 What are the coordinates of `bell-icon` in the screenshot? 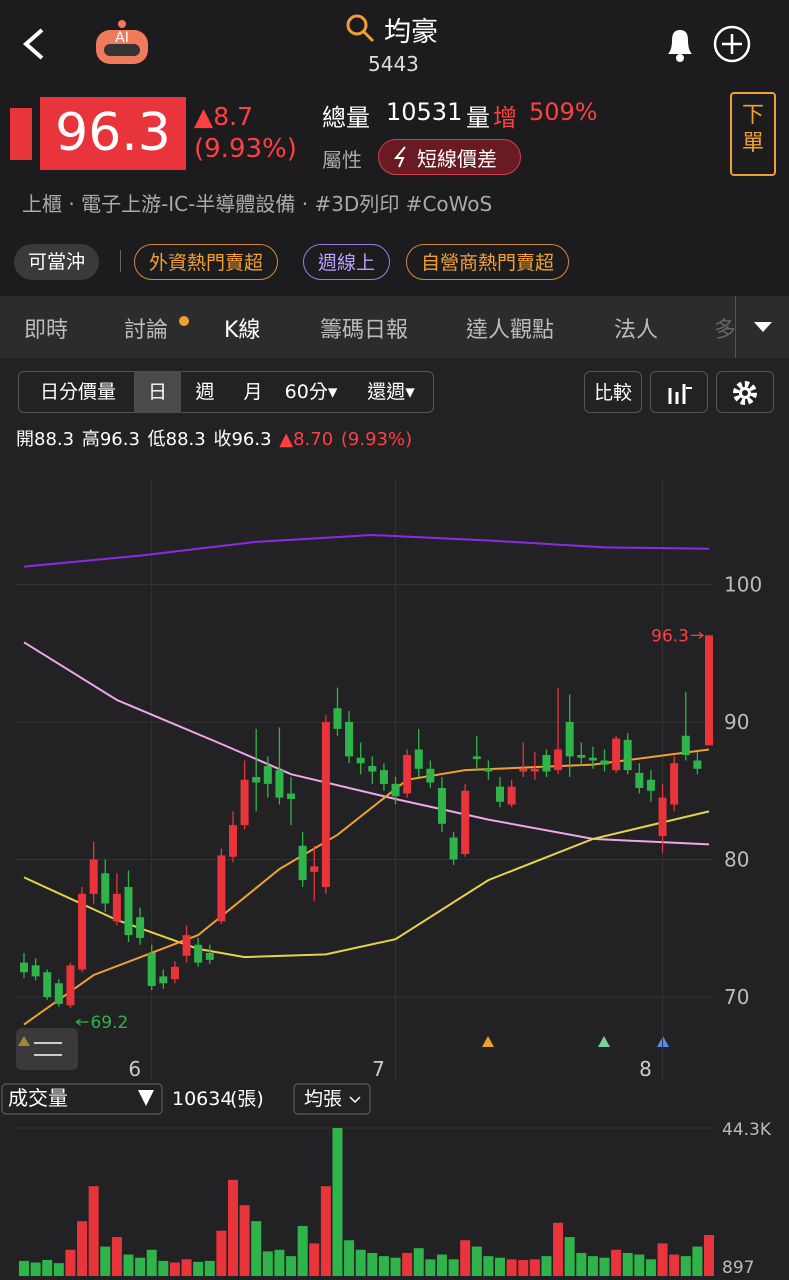 It's located at (680, 44).